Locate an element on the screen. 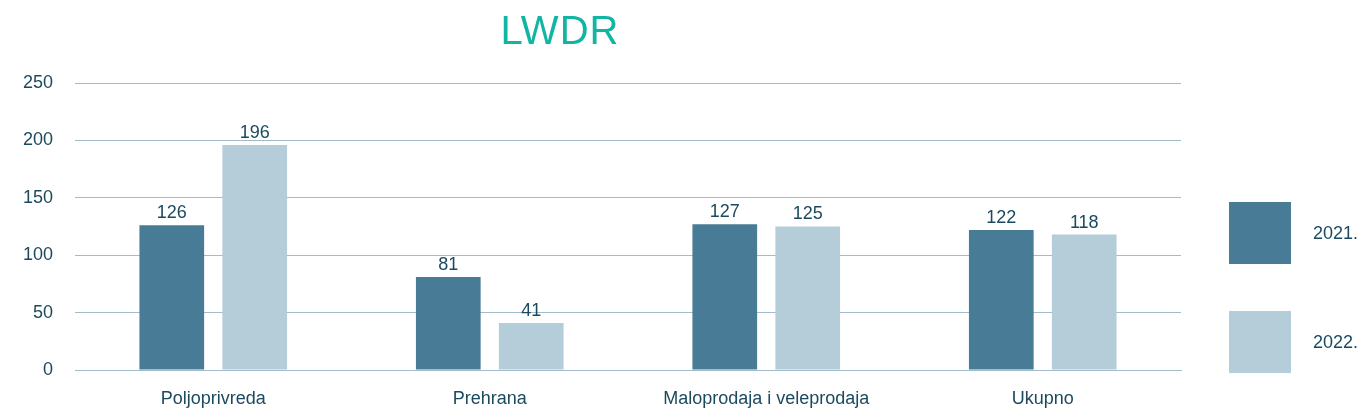  chart-title: LWDR is located at coordinates (560, 30).